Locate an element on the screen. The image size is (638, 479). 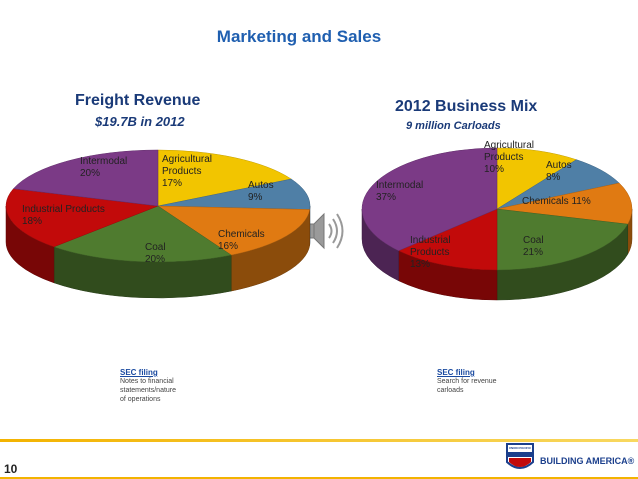
footer-bar is located at coordinates (319, 478).